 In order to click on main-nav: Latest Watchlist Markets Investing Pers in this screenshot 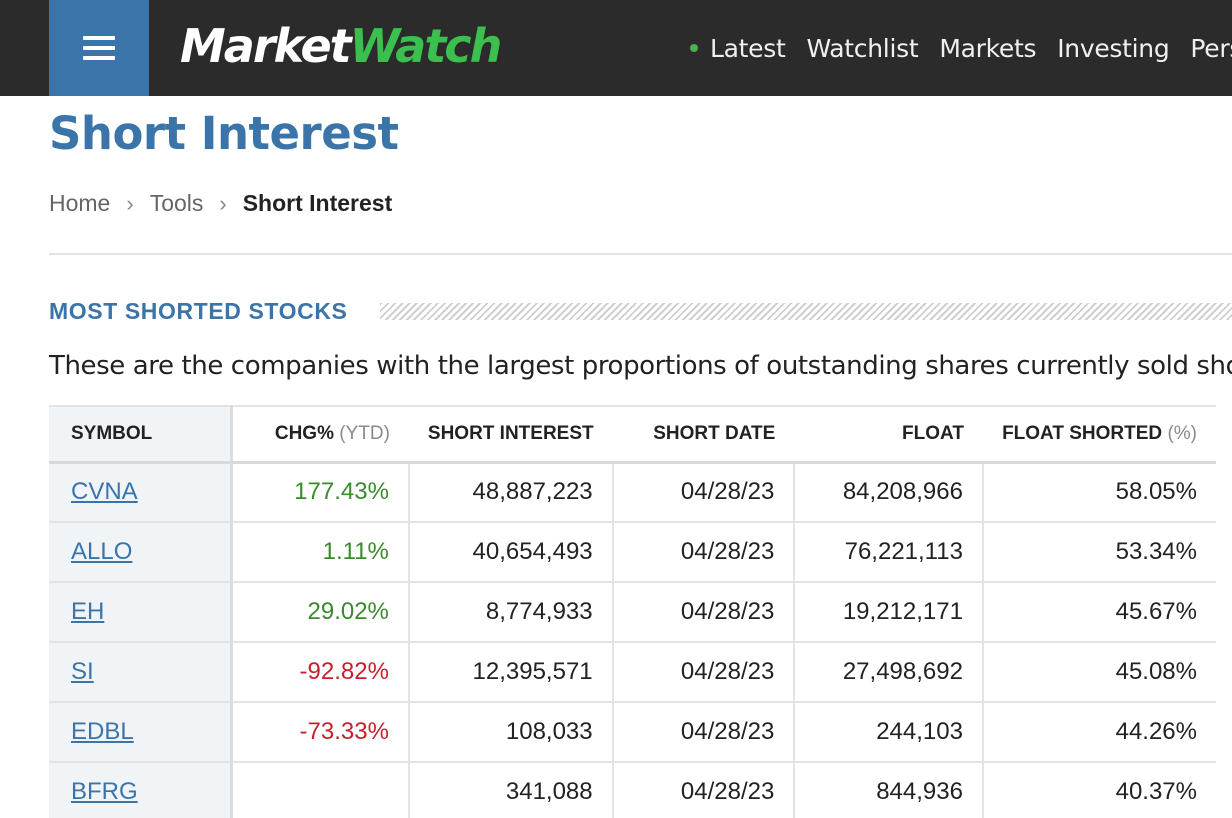, I will do `click(961, 48)`.